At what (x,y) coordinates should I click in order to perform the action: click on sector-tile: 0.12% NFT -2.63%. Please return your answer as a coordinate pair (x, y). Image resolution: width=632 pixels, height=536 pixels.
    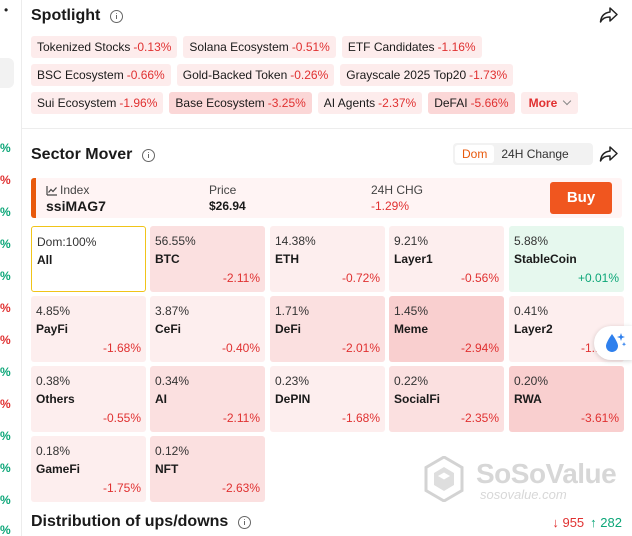
    Looking at the image, I should click on (207, 469).